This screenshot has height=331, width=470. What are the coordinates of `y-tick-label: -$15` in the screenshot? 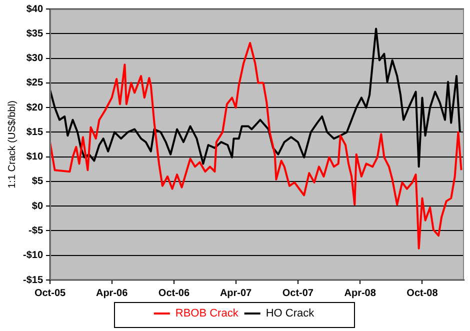 It's located at (33, 280).